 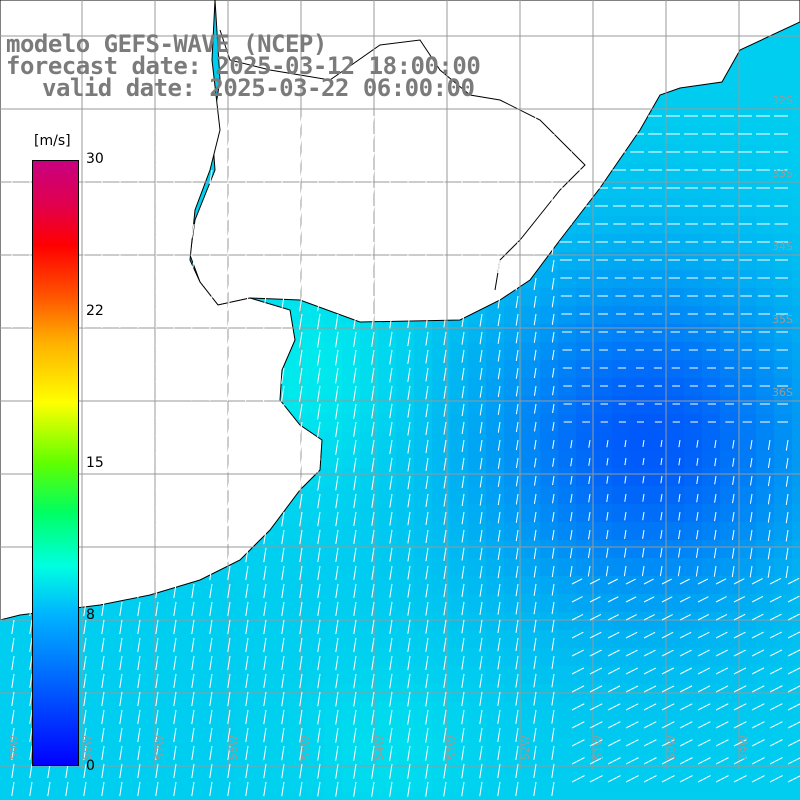 What do you see at coordinates (95, 159) in the screenshot?
I see `colorbar-tick: 30` at bounding box center [95, 159].